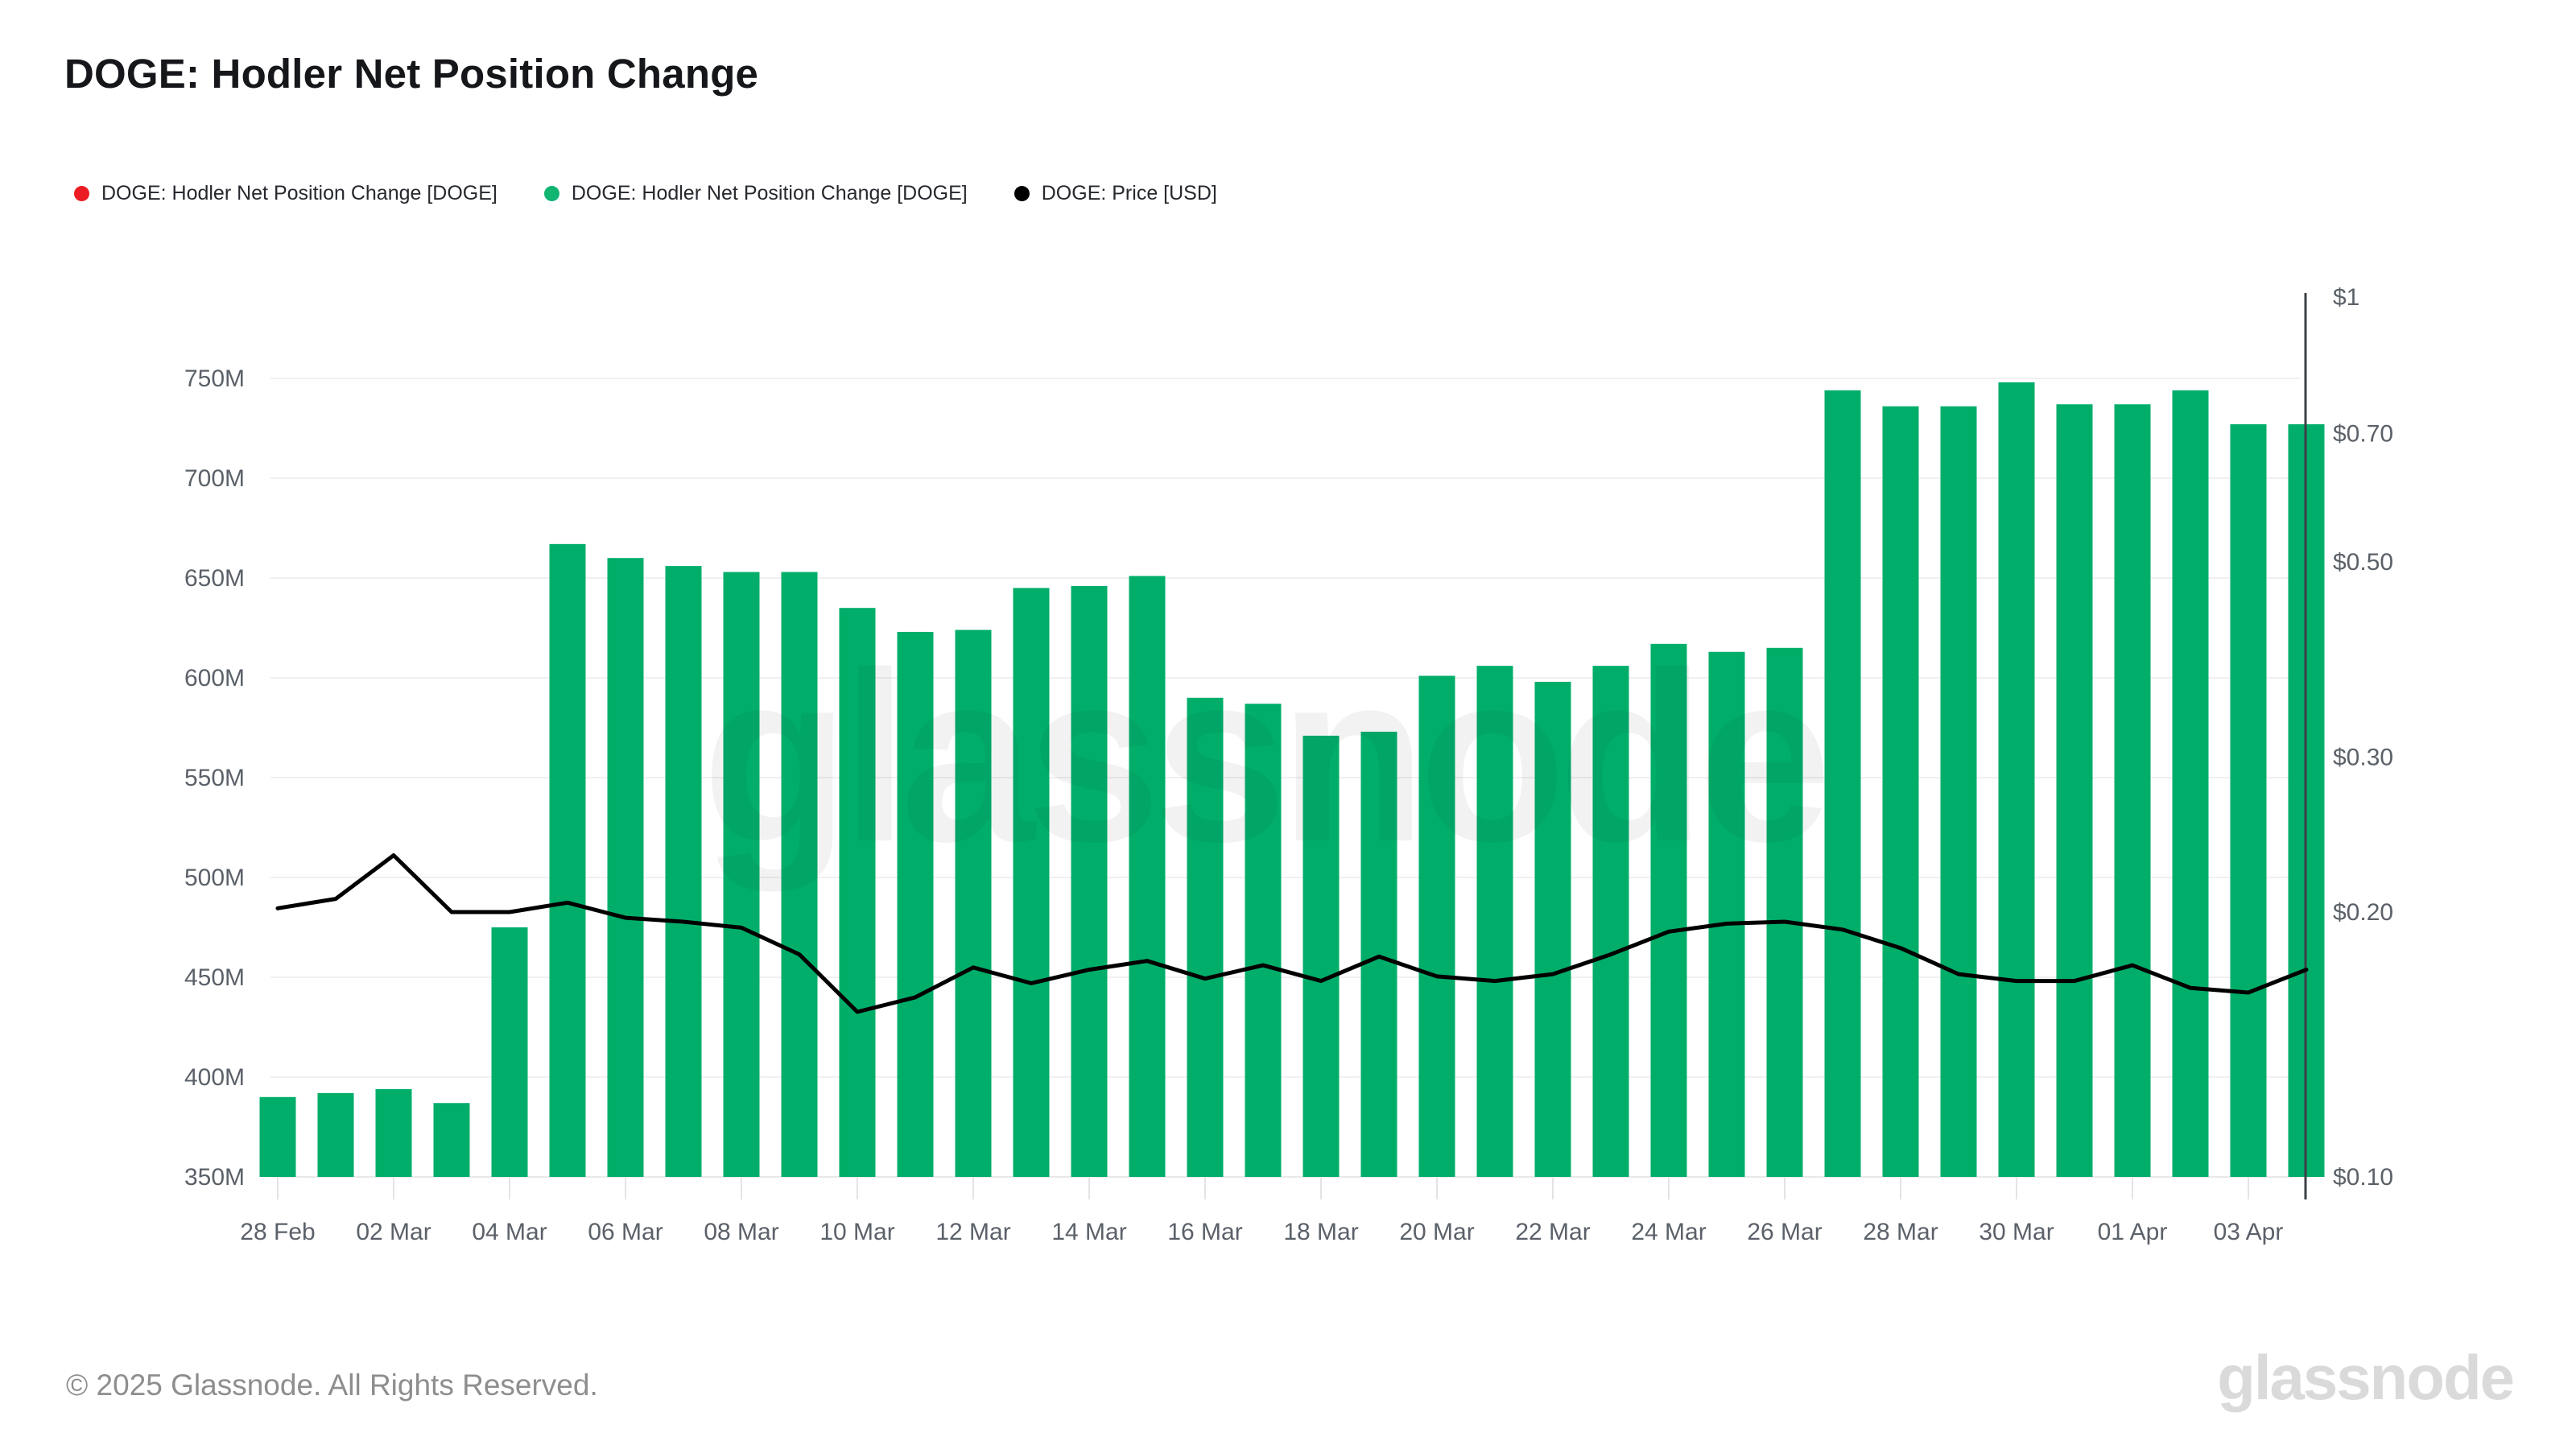  Describe the element at coordinates (1088, 1232) in the screenshot. I see `x-axis-tick-label: 14 Mar` at that location.